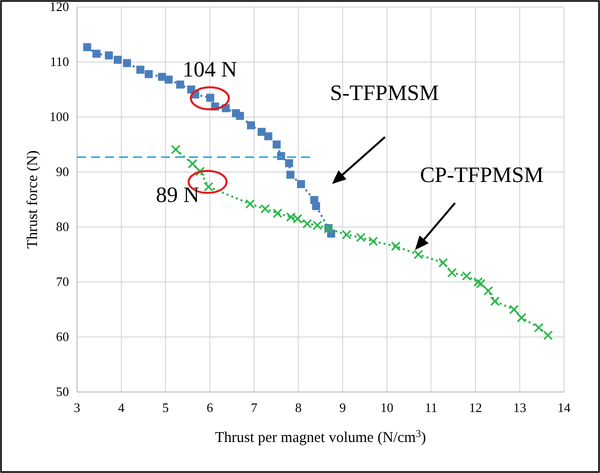 The height and width of the screenshot is (473, 600). I want to click on x-tick-label: 7, so click(254, 407).